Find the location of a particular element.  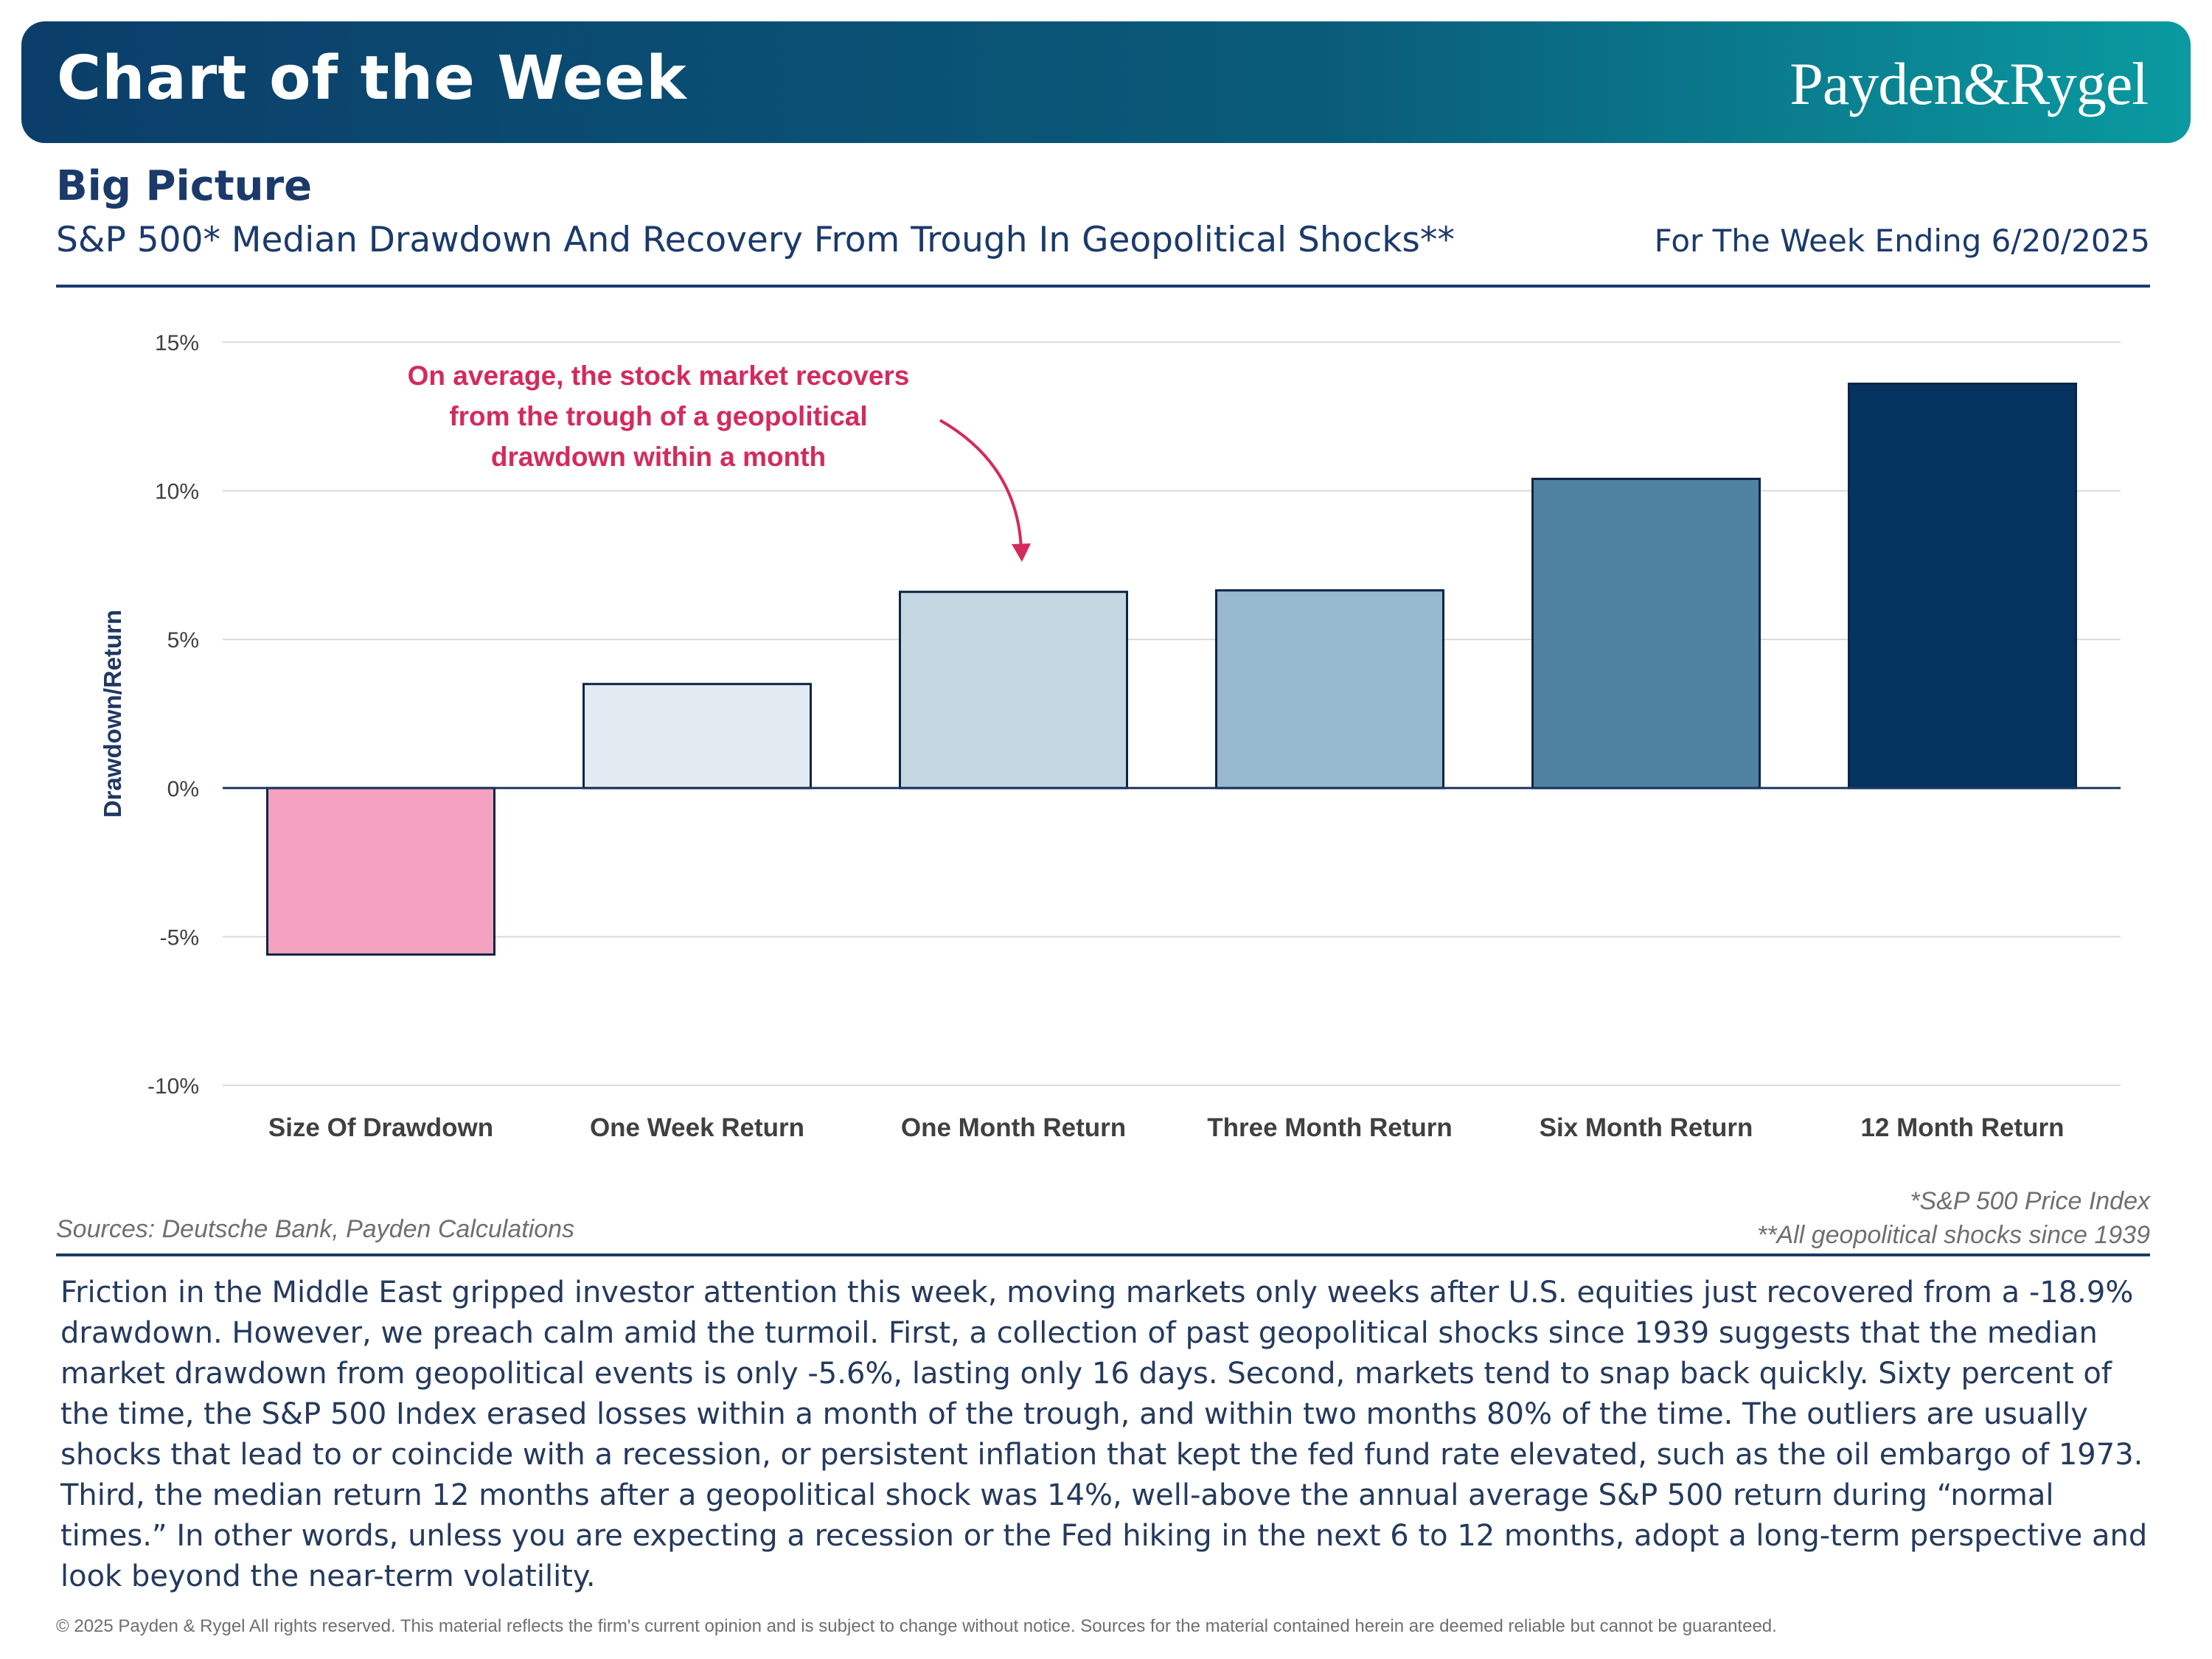

bottom-divider is located at coordinates (1103, 1254).